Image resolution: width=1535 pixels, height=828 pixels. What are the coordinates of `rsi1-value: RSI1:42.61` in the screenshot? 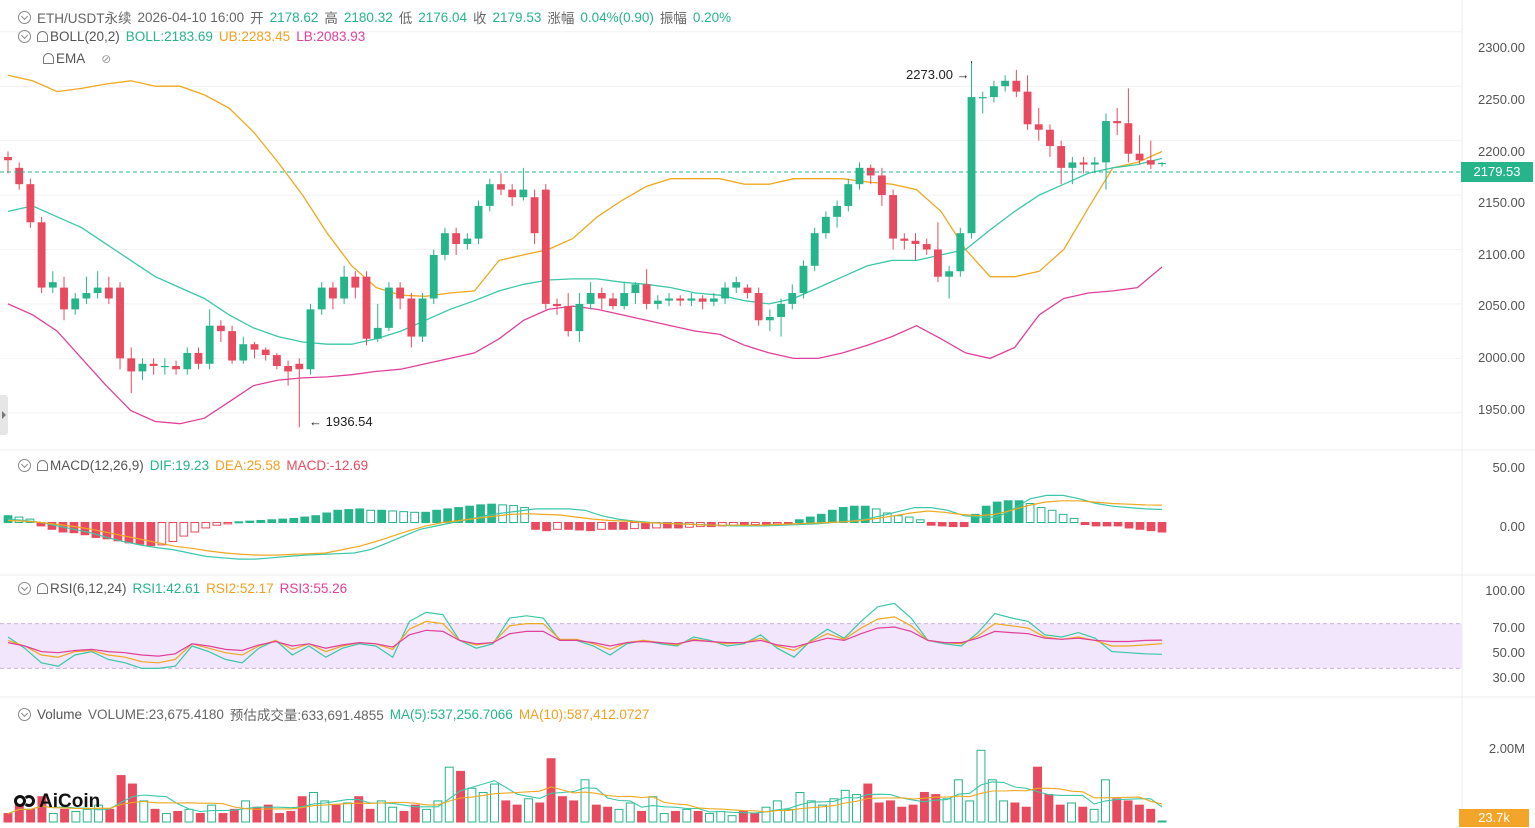 It's located at (166, 588).